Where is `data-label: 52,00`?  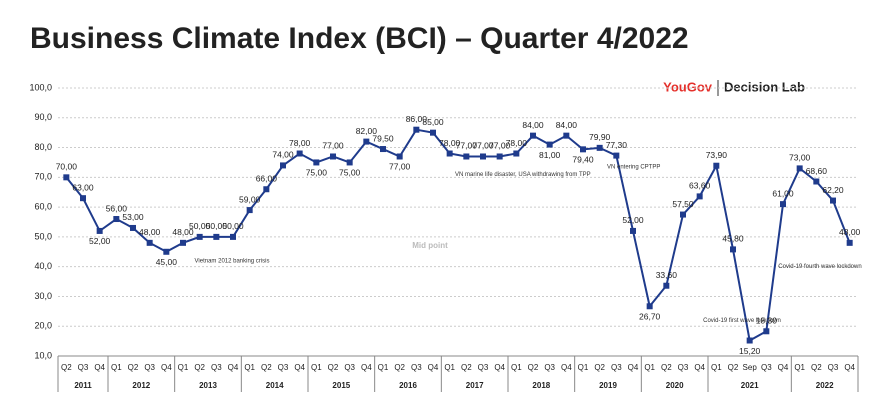 data-label: 52,00 is located at coordinates (100, 241).